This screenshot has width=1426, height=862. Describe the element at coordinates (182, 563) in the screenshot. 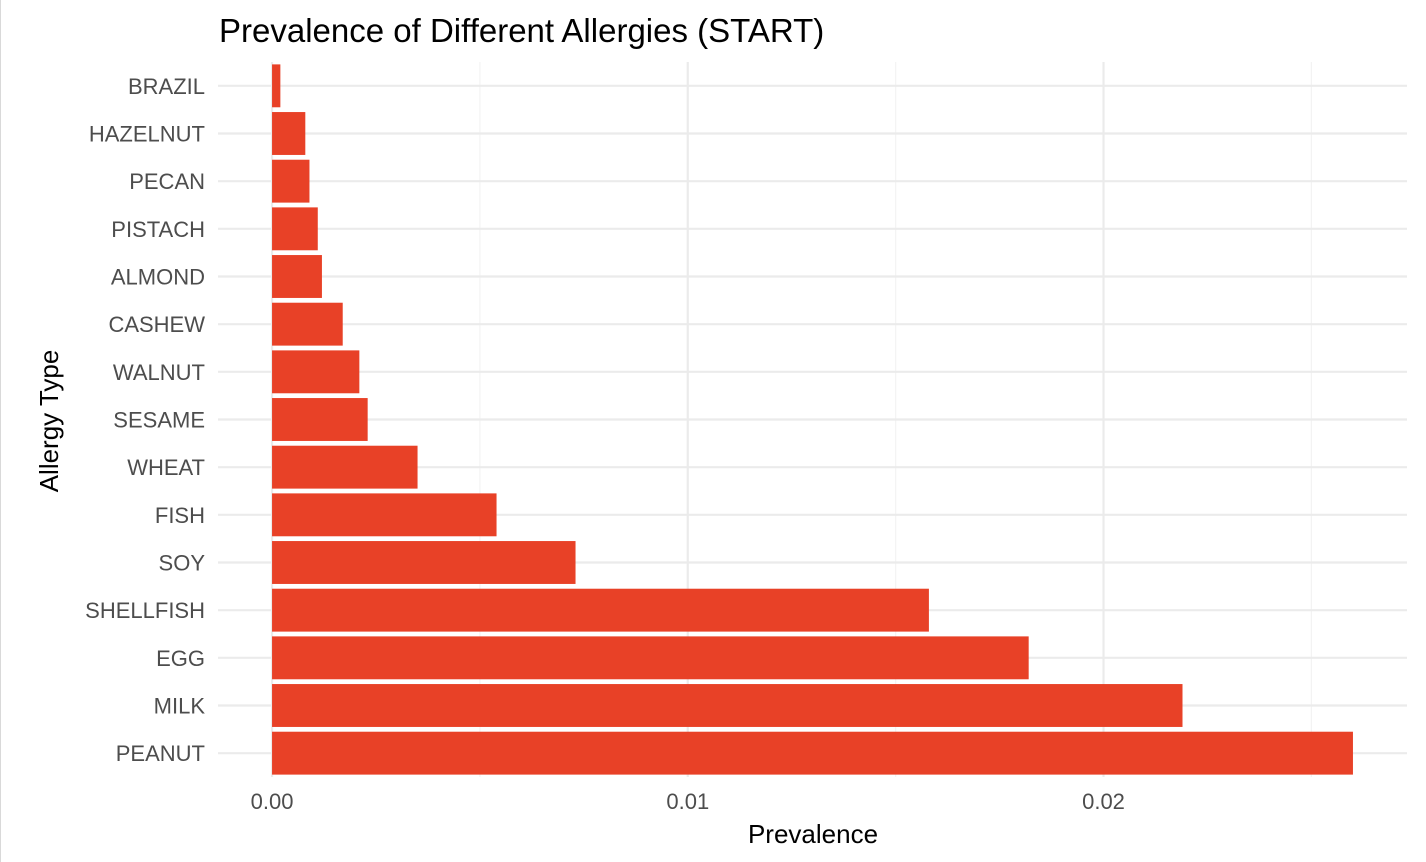

I see `y-tick-label: SOY` at that location.